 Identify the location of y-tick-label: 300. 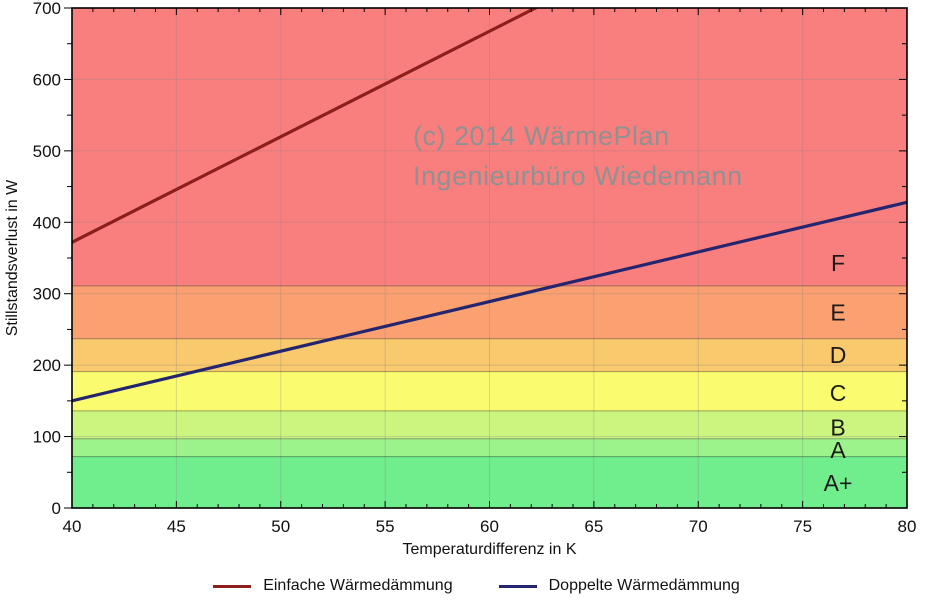
(47, 294).